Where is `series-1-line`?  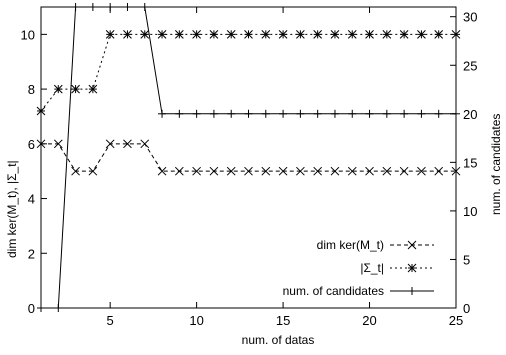
series-1-line is located at coordinates (248, 157).